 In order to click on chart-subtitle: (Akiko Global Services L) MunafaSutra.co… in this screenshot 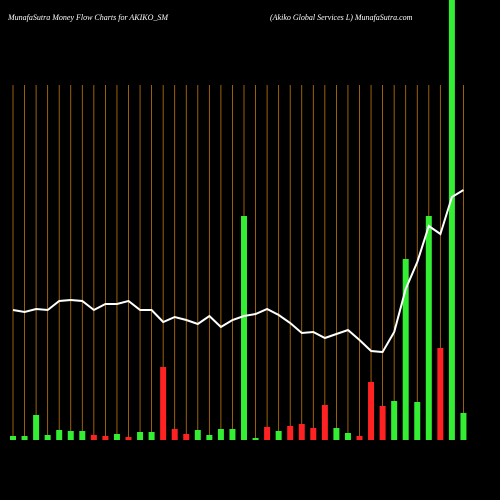, I will do `click(341, 17)`.